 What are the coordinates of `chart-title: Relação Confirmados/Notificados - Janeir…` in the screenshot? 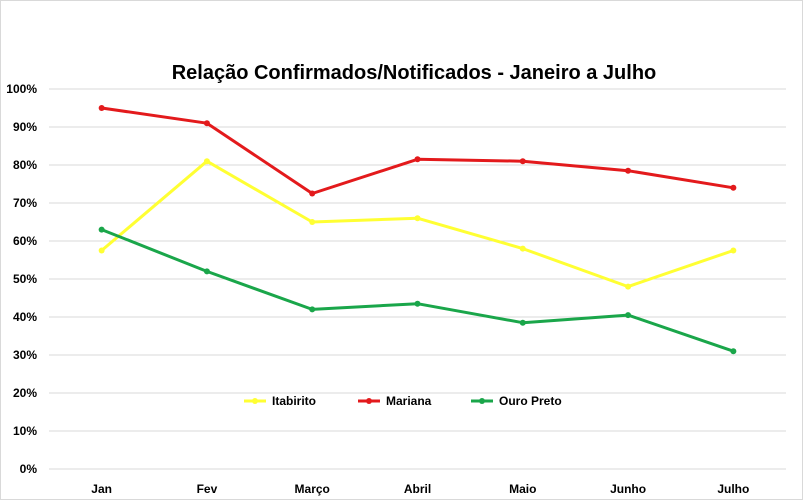 It's located at (414, 73).